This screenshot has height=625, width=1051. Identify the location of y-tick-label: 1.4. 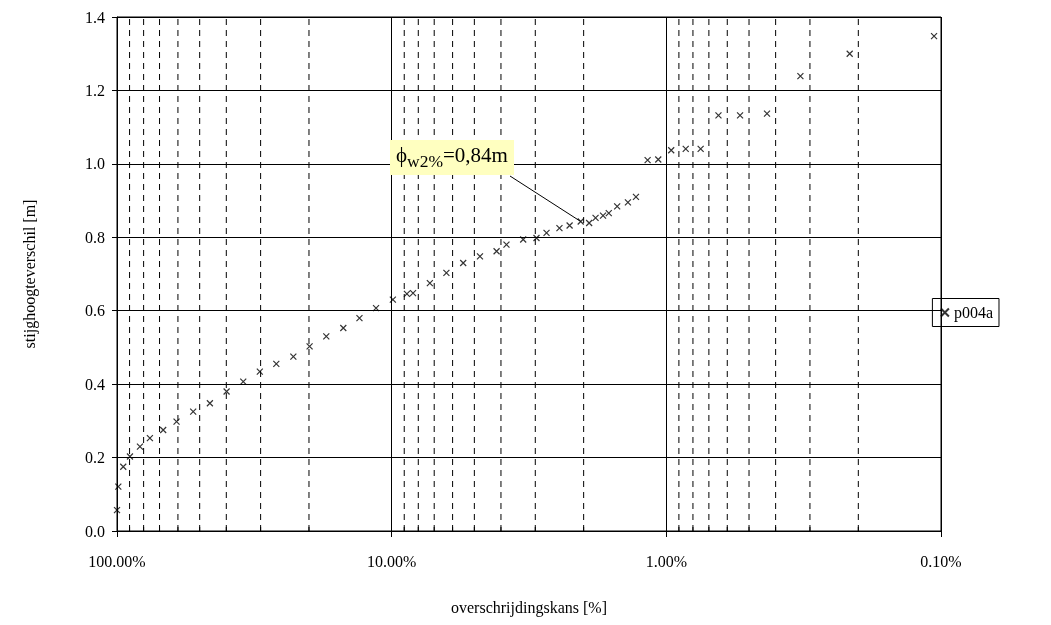
(95, 17).